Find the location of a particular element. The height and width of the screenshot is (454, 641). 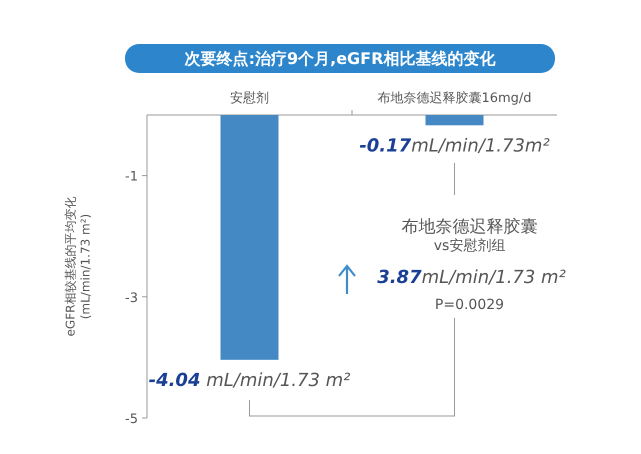

y-tick-label: -1 is located at coordinates (131, 177).